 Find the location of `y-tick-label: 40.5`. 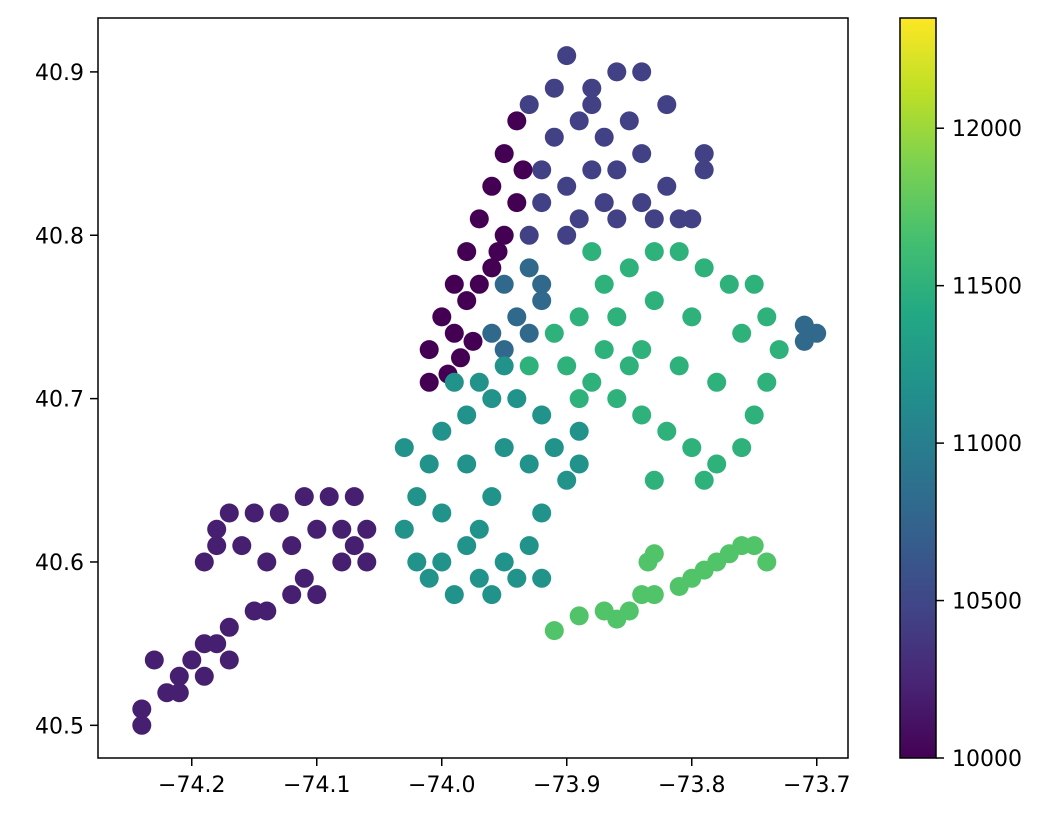

y-tick-label: 40.5 is located at coordinates (59, 726).